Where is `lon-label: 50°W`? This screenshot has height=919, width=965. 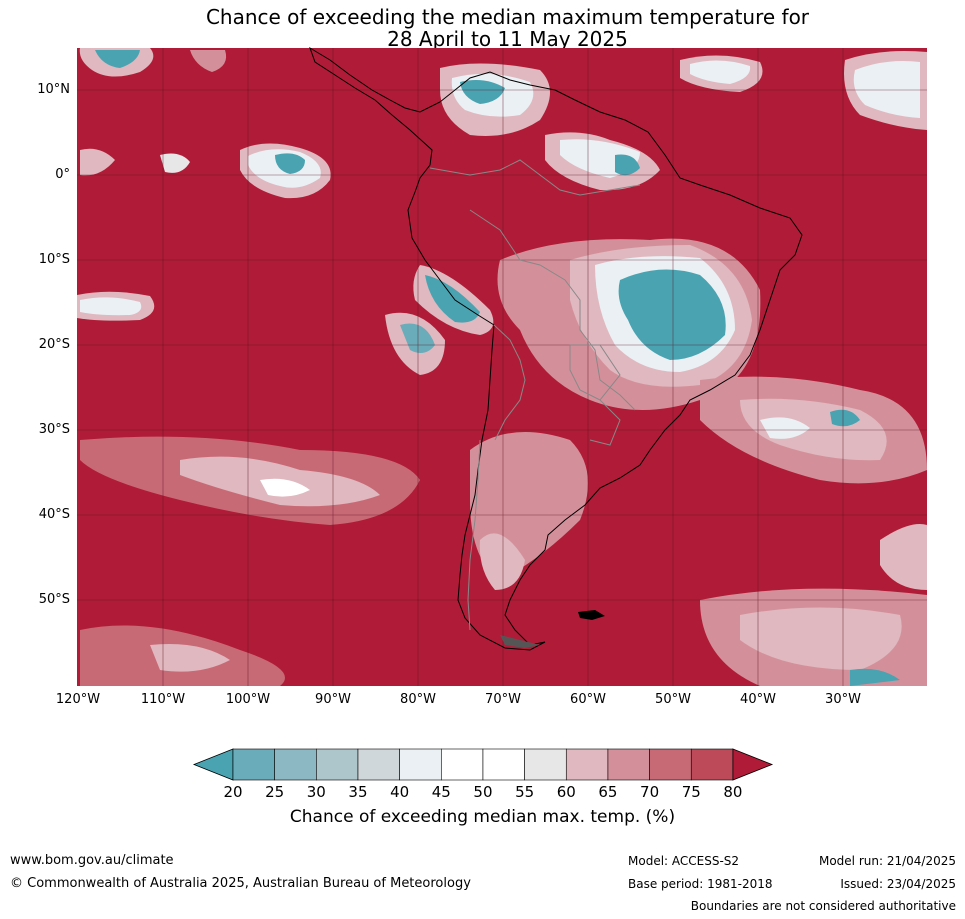
lon-label: 50°W is located at coordinates (673, 699).